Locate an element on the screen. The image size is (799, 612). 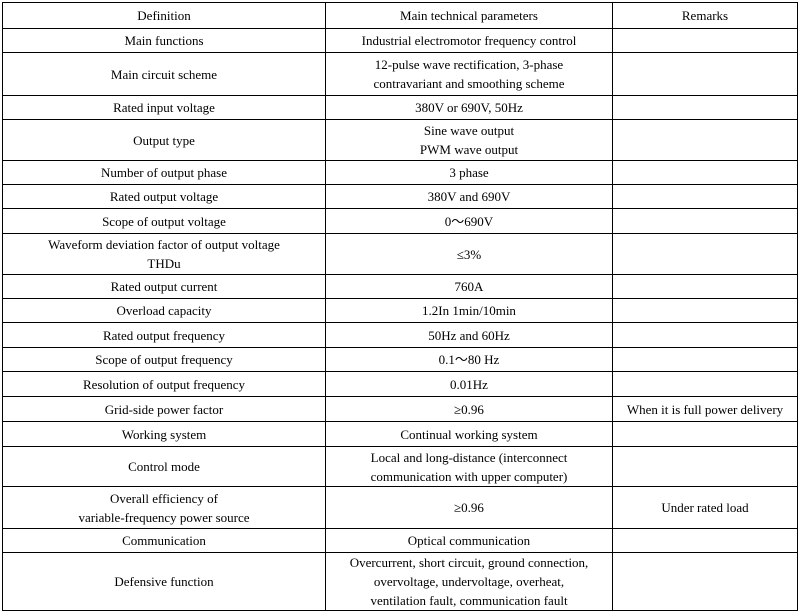
parameter-cell: ≤3% is located at coordinates (469, 254).